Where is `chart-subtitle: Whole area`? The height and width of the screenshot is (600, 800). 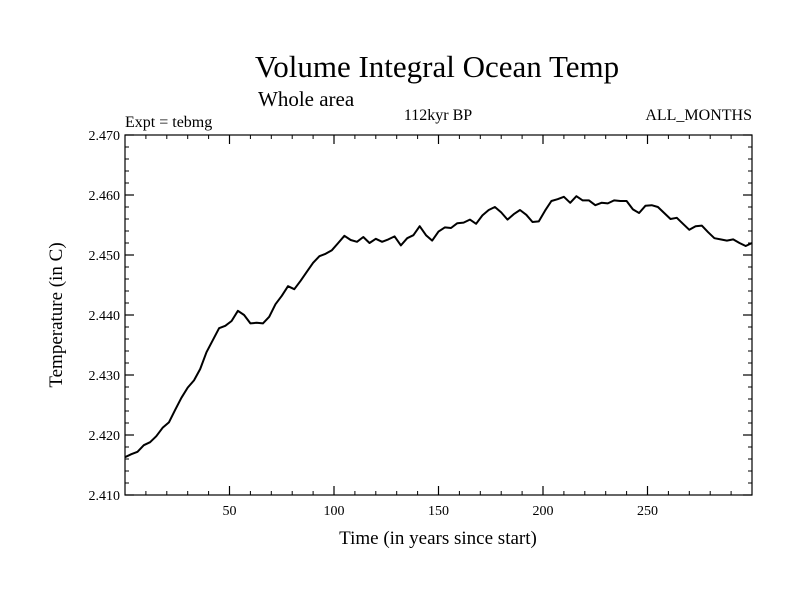 chart-subtitle: Whole area is located at coordinates (306, 99).